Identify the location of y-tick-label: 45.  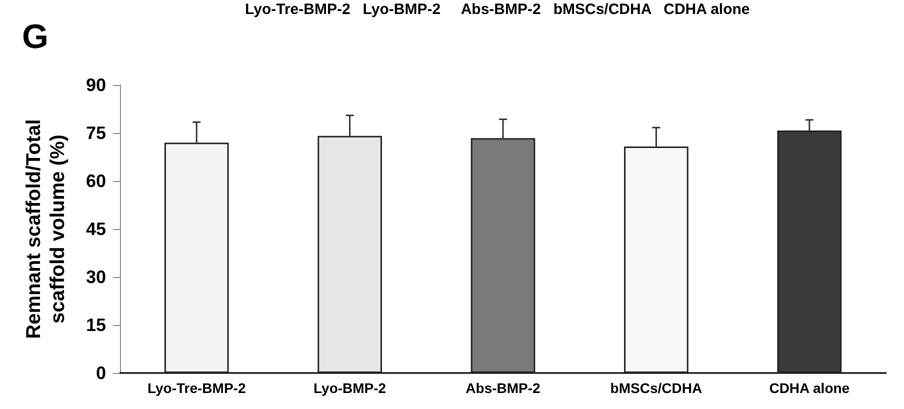
(96, 229).